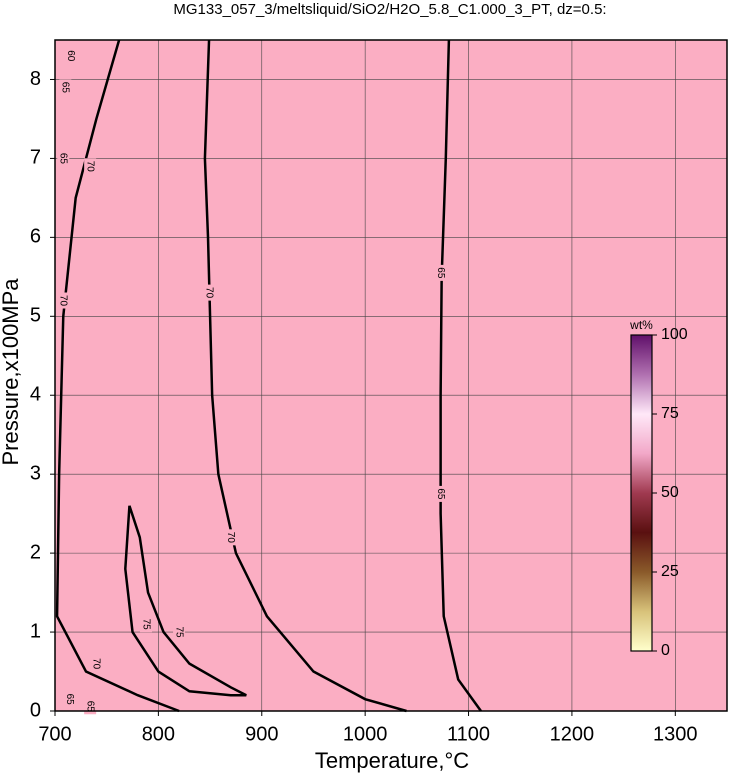 The width and height of the screenshot is (734, 781). Describe the element at coordinates (365, 734) in the screenshot. I see `x-tick-label: 1000` at that location.